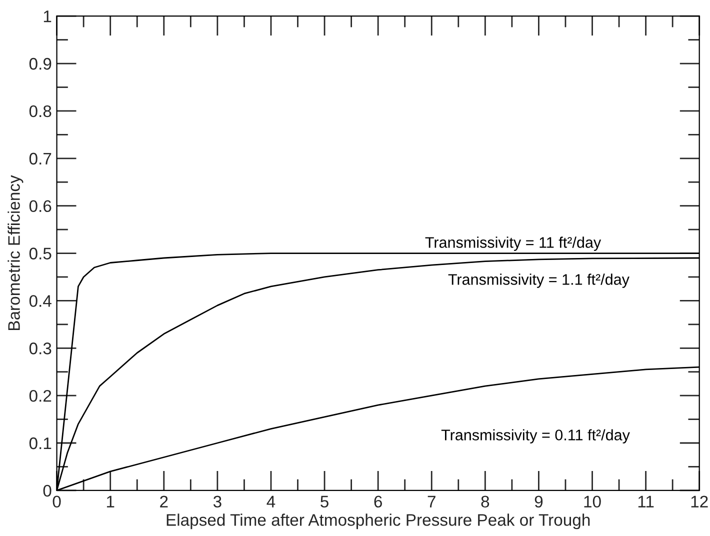  I want to click on y-tick-label: 0.1, so click(40, 443).